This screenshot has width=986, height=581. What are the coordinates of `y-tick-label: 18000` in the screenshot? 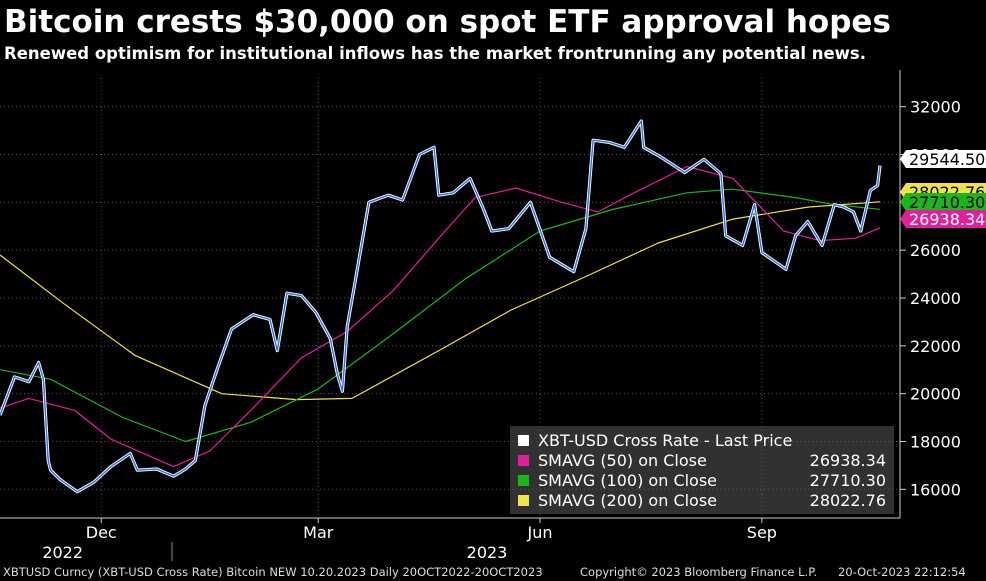 It's located at (935, 441).